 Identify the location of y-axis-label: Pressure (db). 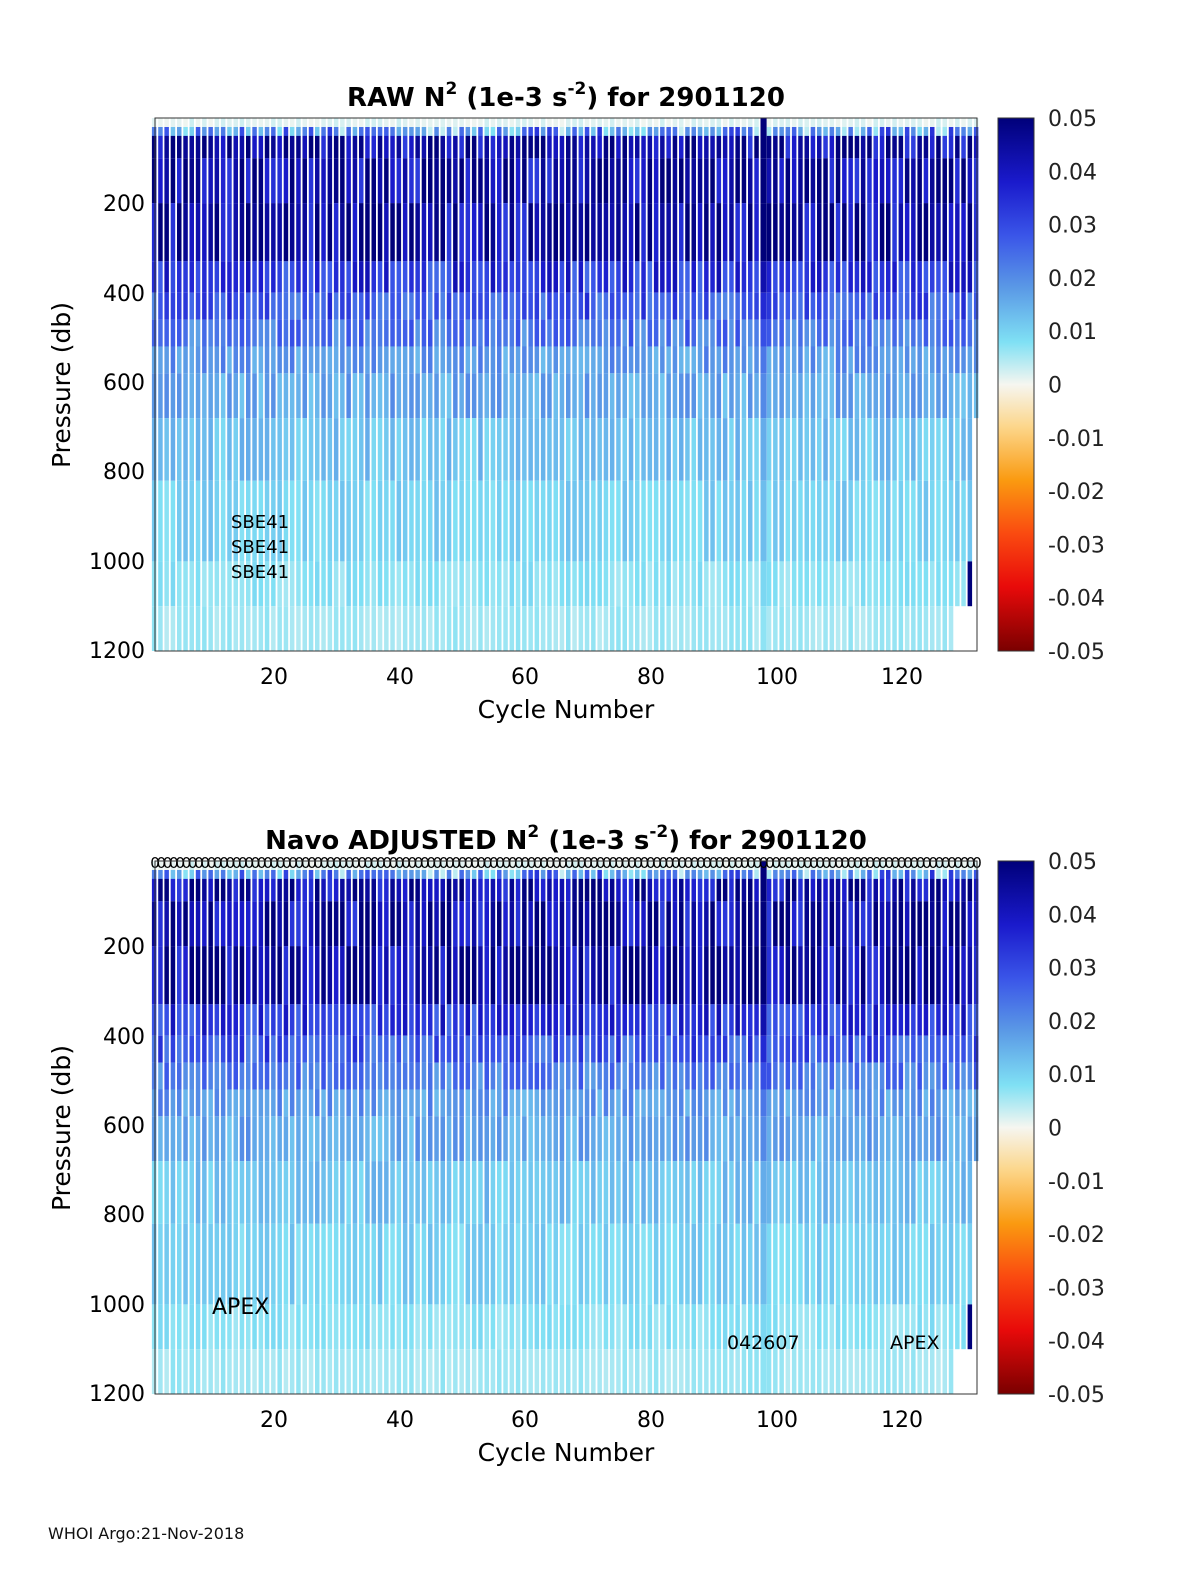
(61, 1128).